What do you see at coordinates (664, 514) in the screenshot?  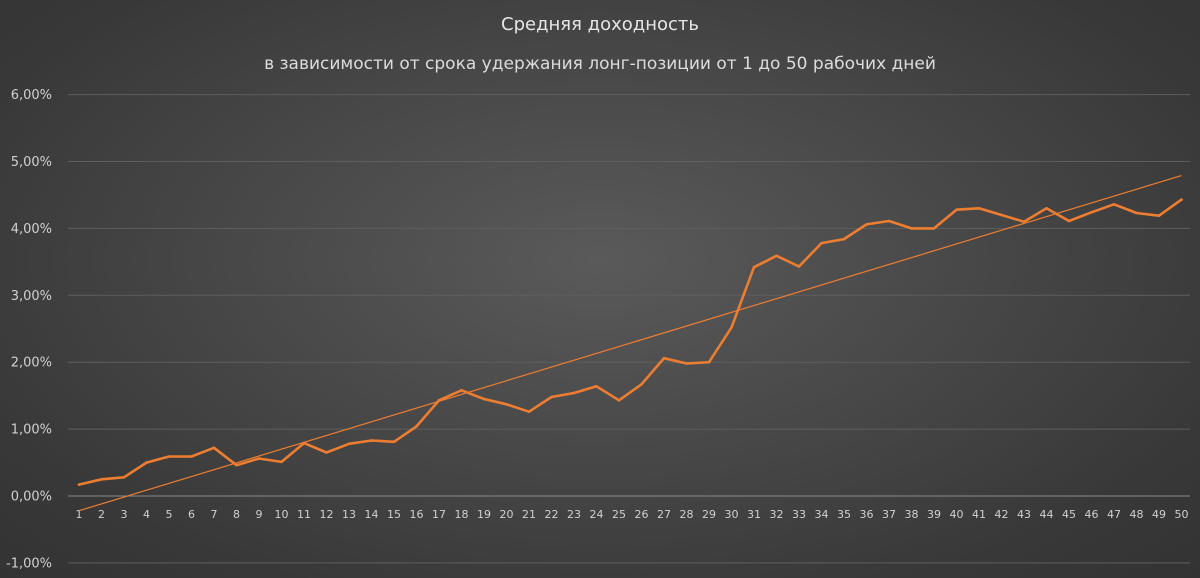 I see `x-tick-label: 27` at bounding box center [664, 514].